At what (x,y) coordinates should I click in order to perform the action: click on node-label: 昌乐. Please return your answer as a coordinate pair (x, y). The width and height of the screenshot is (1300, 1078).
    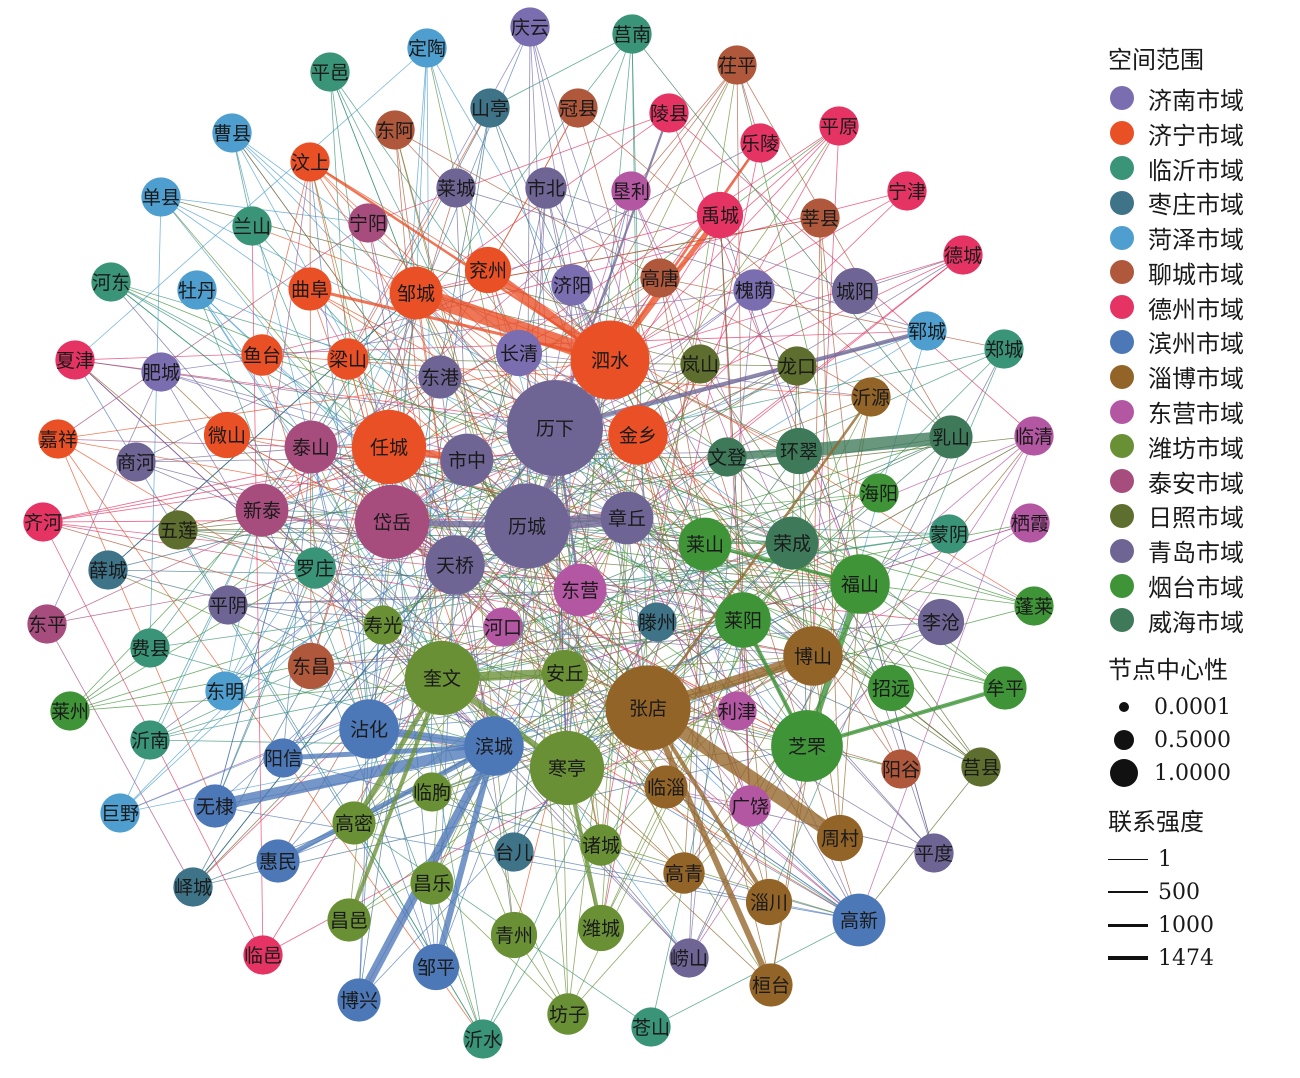
    Looking at the image, I should click on (432, 884).